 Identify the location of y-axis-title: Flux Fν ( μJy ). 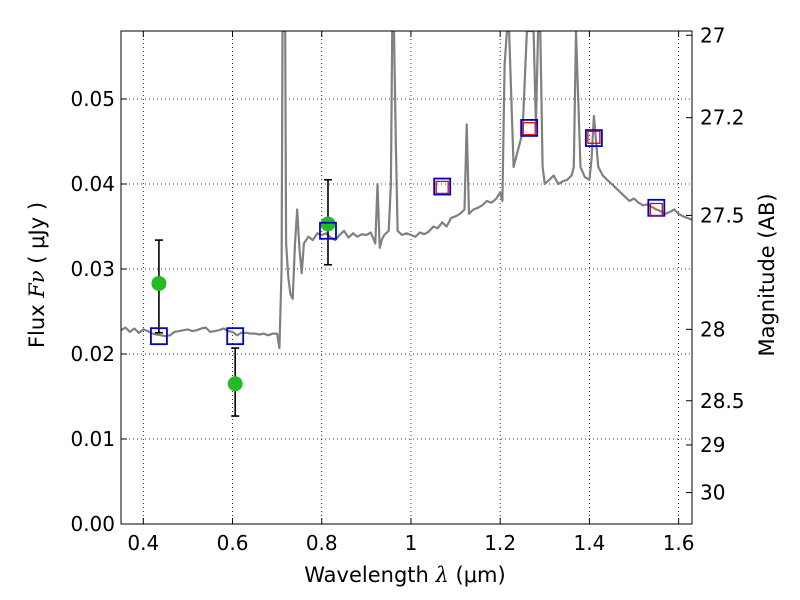
(37, 275).